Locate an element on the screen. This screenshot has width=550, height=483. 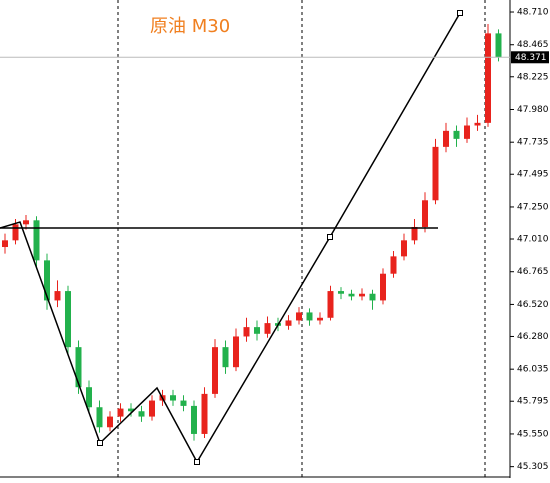
y-tick-label: 48.710 is located at coordinates (533, 13).